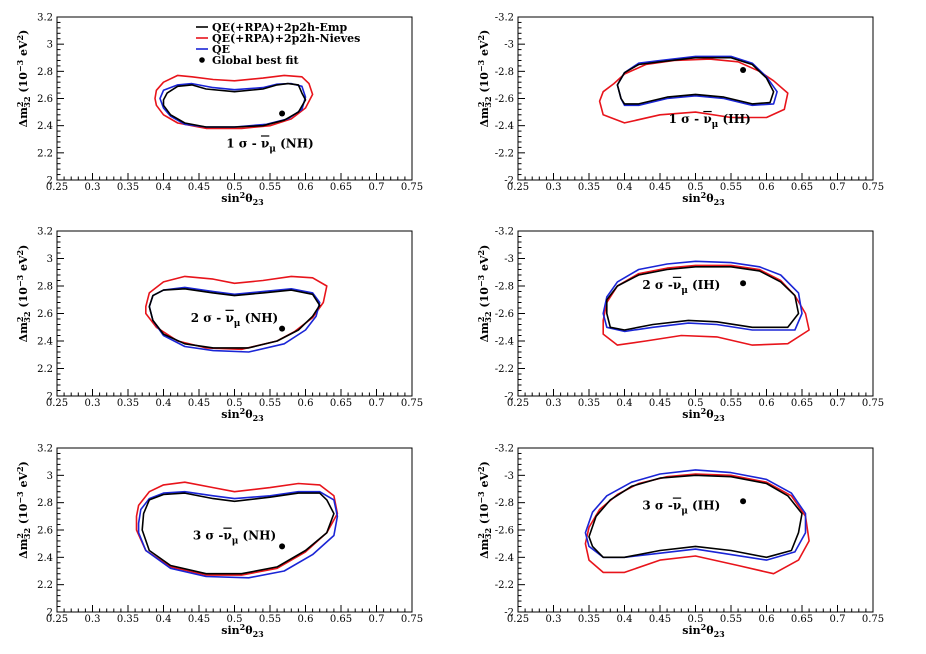  I want to click on panel-annotation: 2 σ -νμ (IH), so click(681, 287).